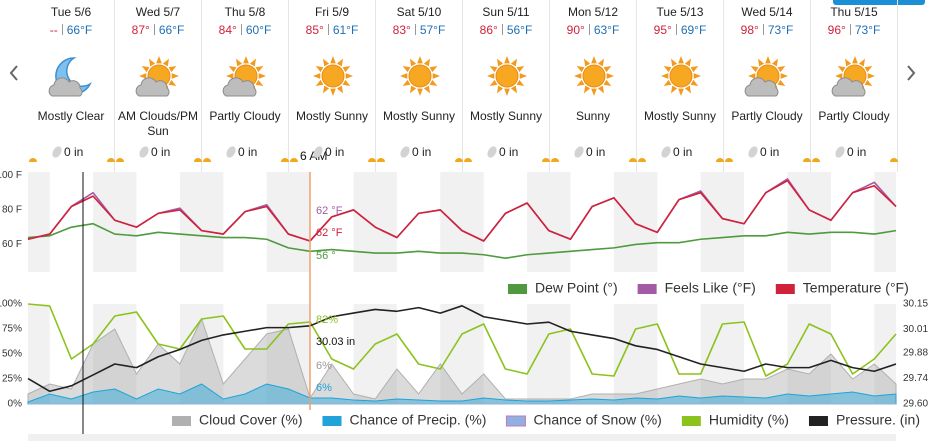 This screenshot has height=441, width=941. I want to click on weather-icon, so click(507, 76).